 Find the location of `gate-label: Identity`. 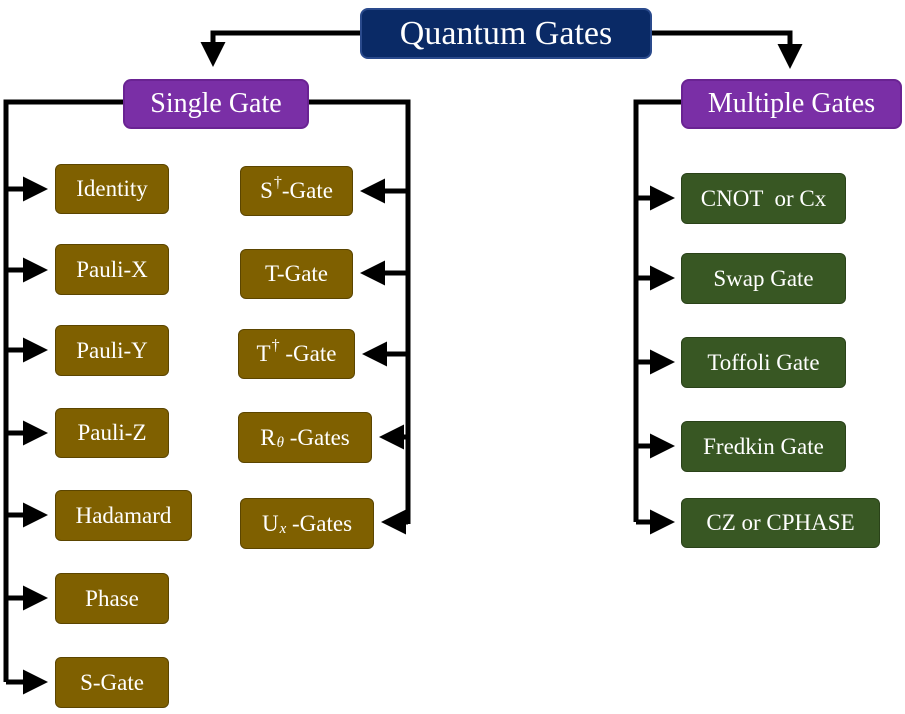

gate-label: Identity is located at coordinates (112, 188).